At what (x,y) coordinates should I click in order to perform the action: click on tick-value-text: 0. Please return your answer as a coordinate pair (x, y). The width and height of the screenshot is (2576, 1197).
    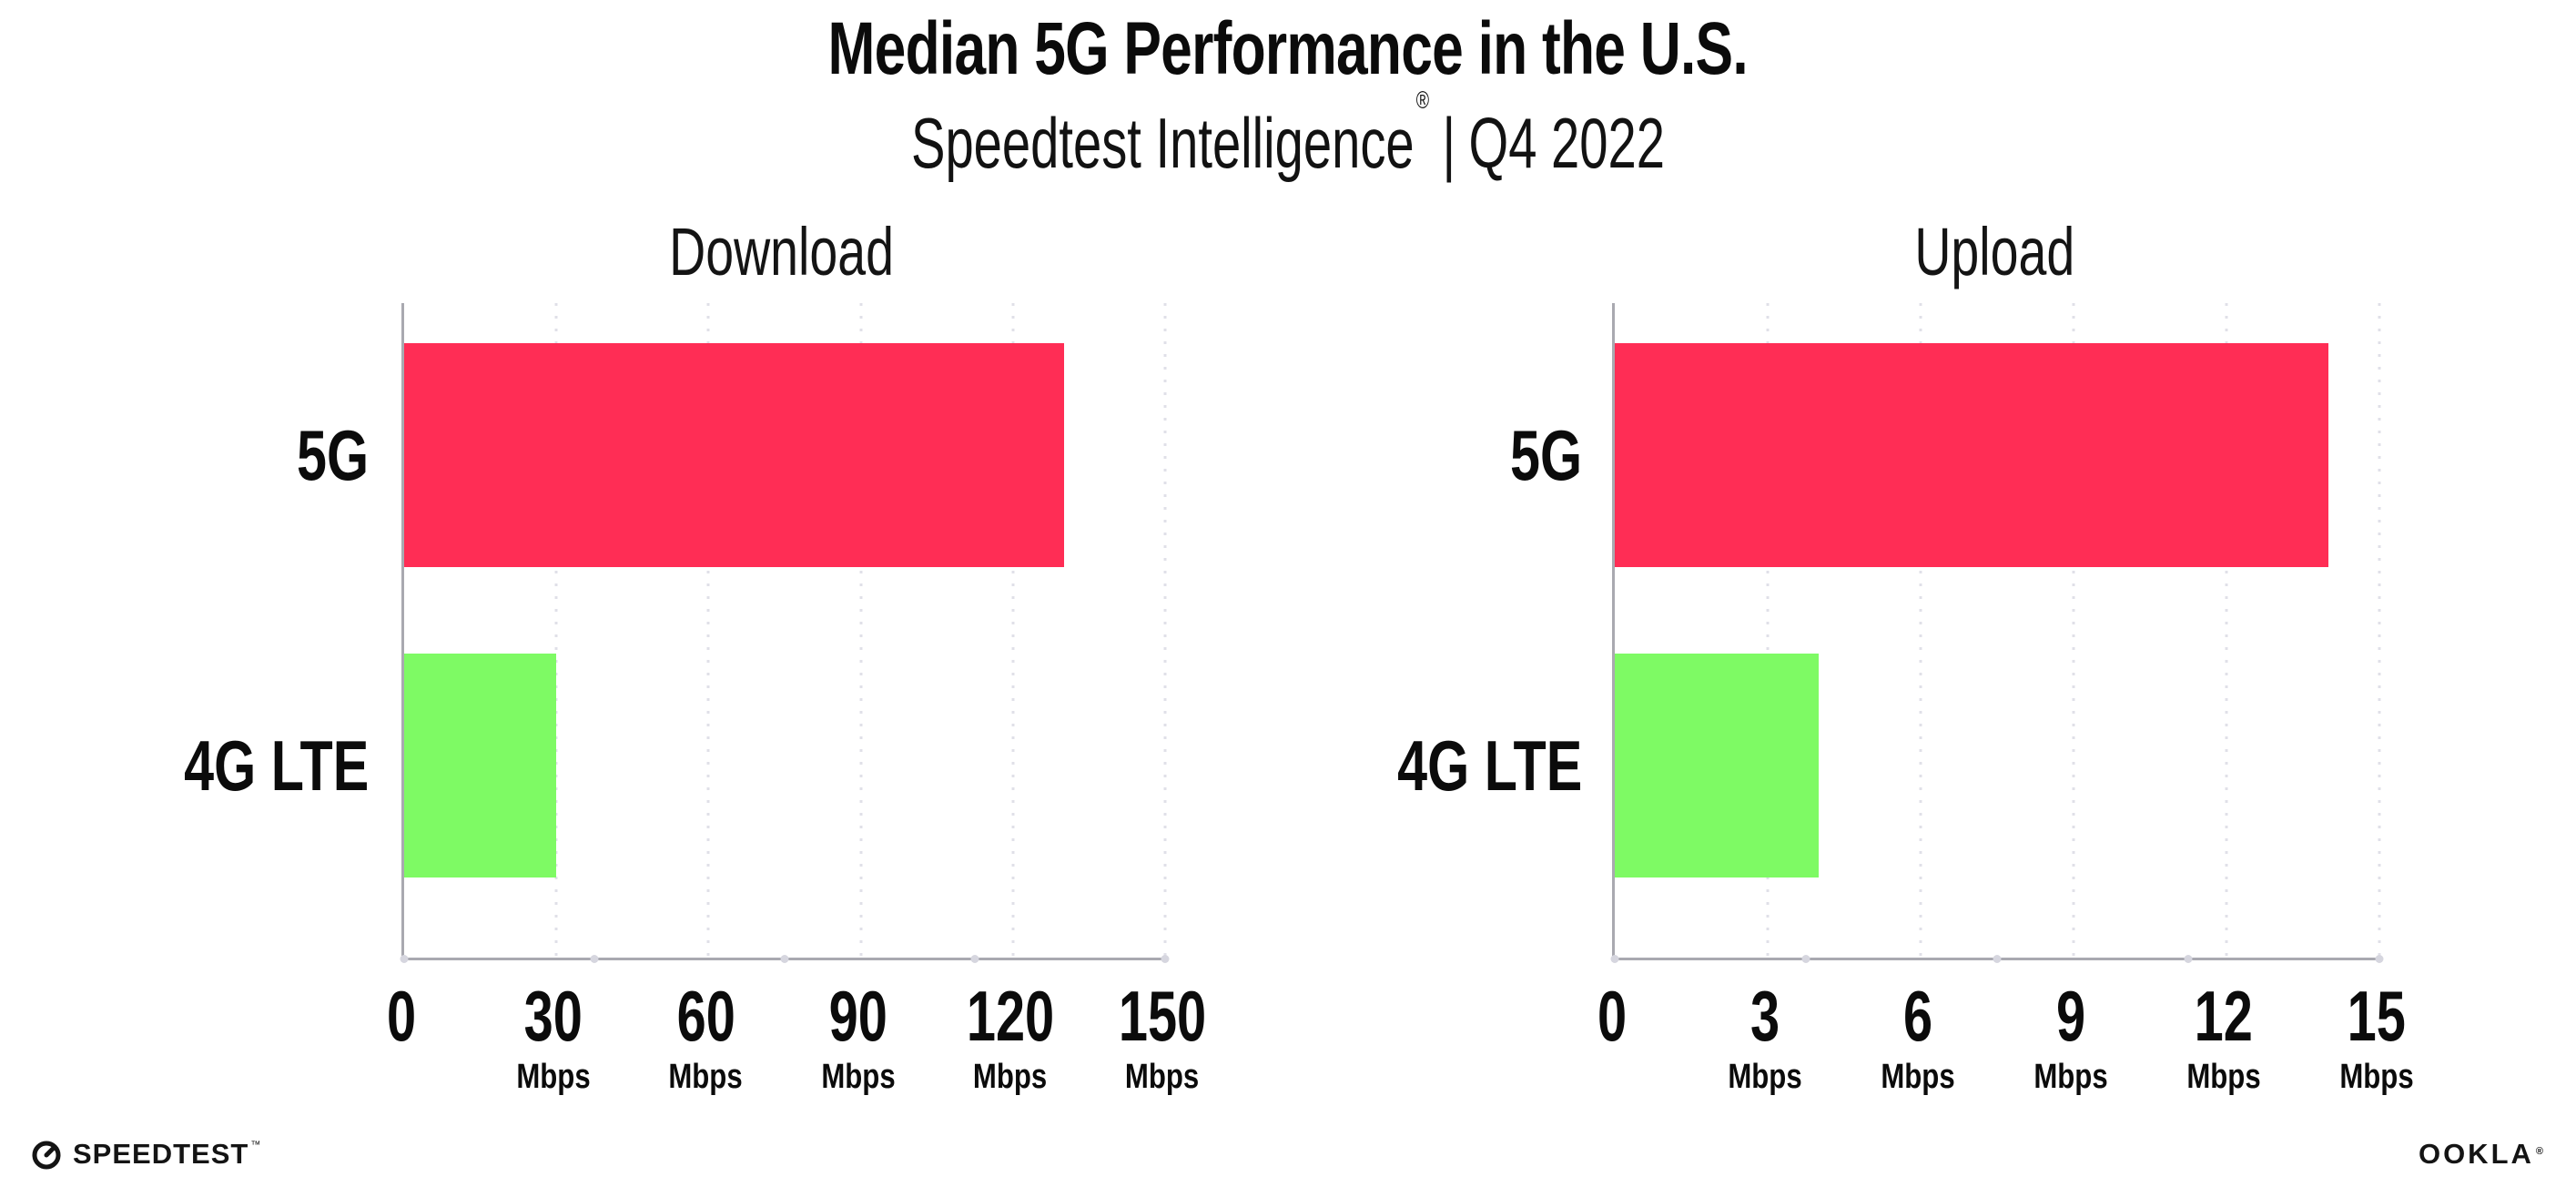
    Looking at the image, I should click on (401, 1016).